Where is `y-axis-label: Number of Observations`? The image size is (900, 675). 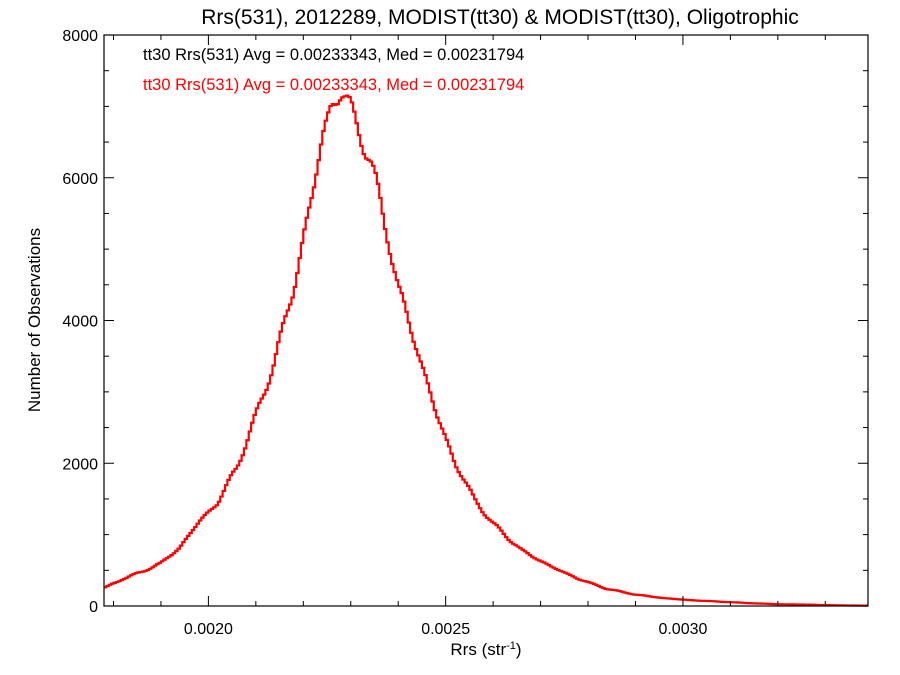
y-axis-label: Number of Observations is located at coordinates (34, 320).